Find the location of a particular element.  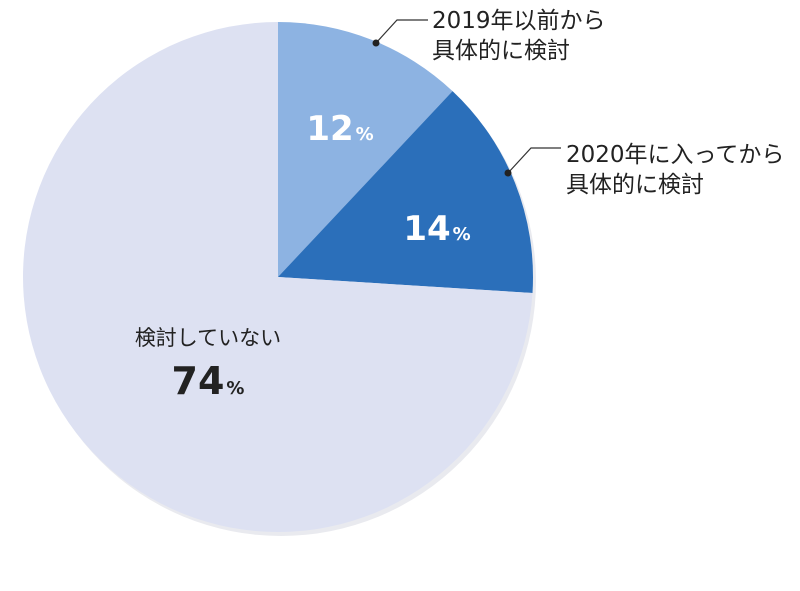

slice-value-label-1: 12% is located at coordinates (339, 129).